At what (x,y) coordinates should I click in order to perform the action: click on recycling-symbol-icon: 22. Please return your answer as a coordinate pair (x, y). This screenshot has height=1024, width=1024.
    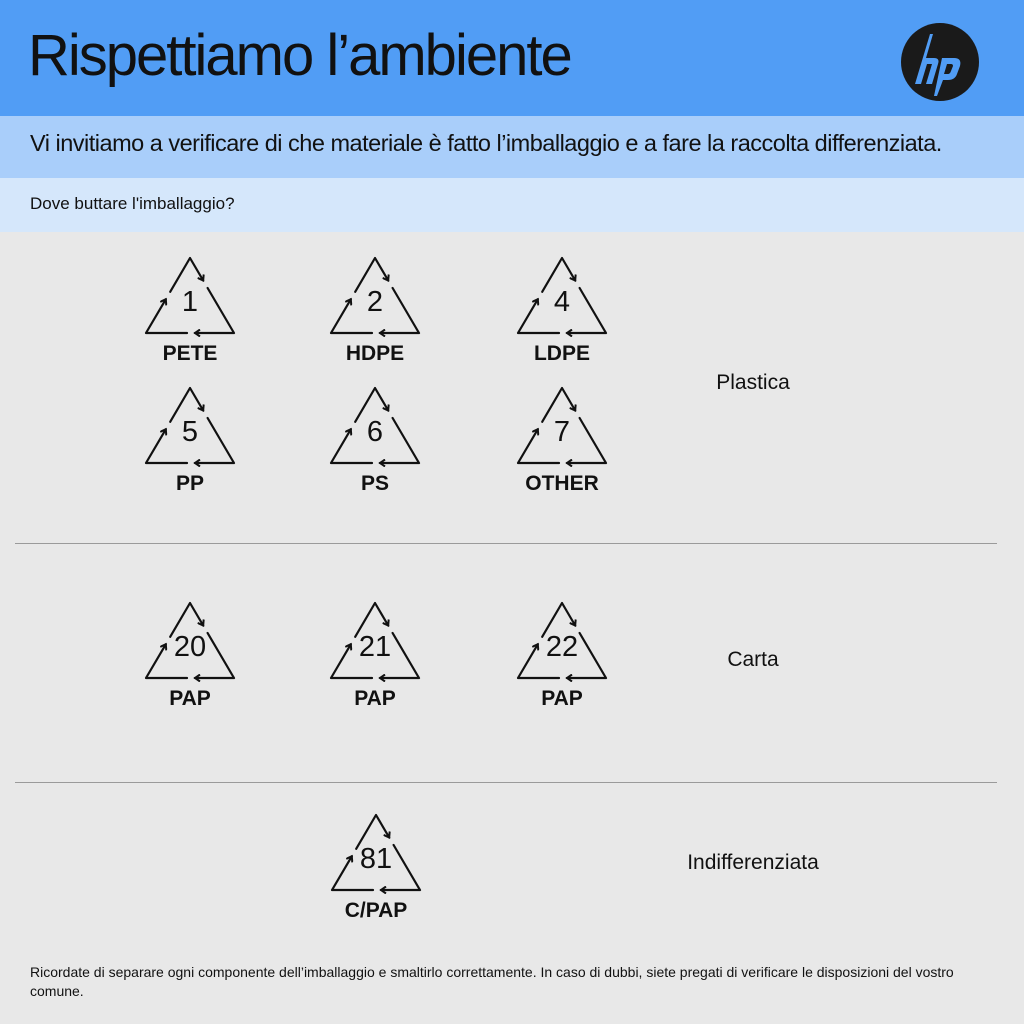
    Looking at the image, I should click on (562, 641).